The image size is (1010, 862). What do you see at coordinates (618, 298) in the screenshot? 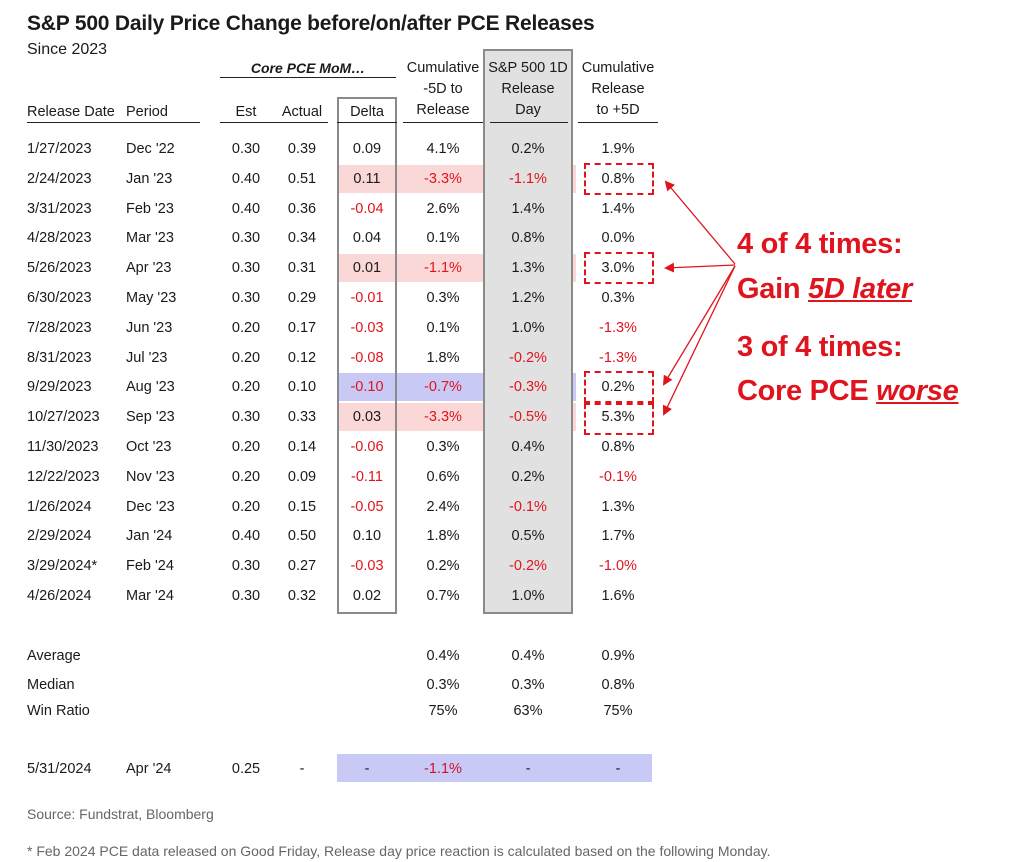
I see `cell-cum-after: 0.3%` at bounding box center [618, 298].